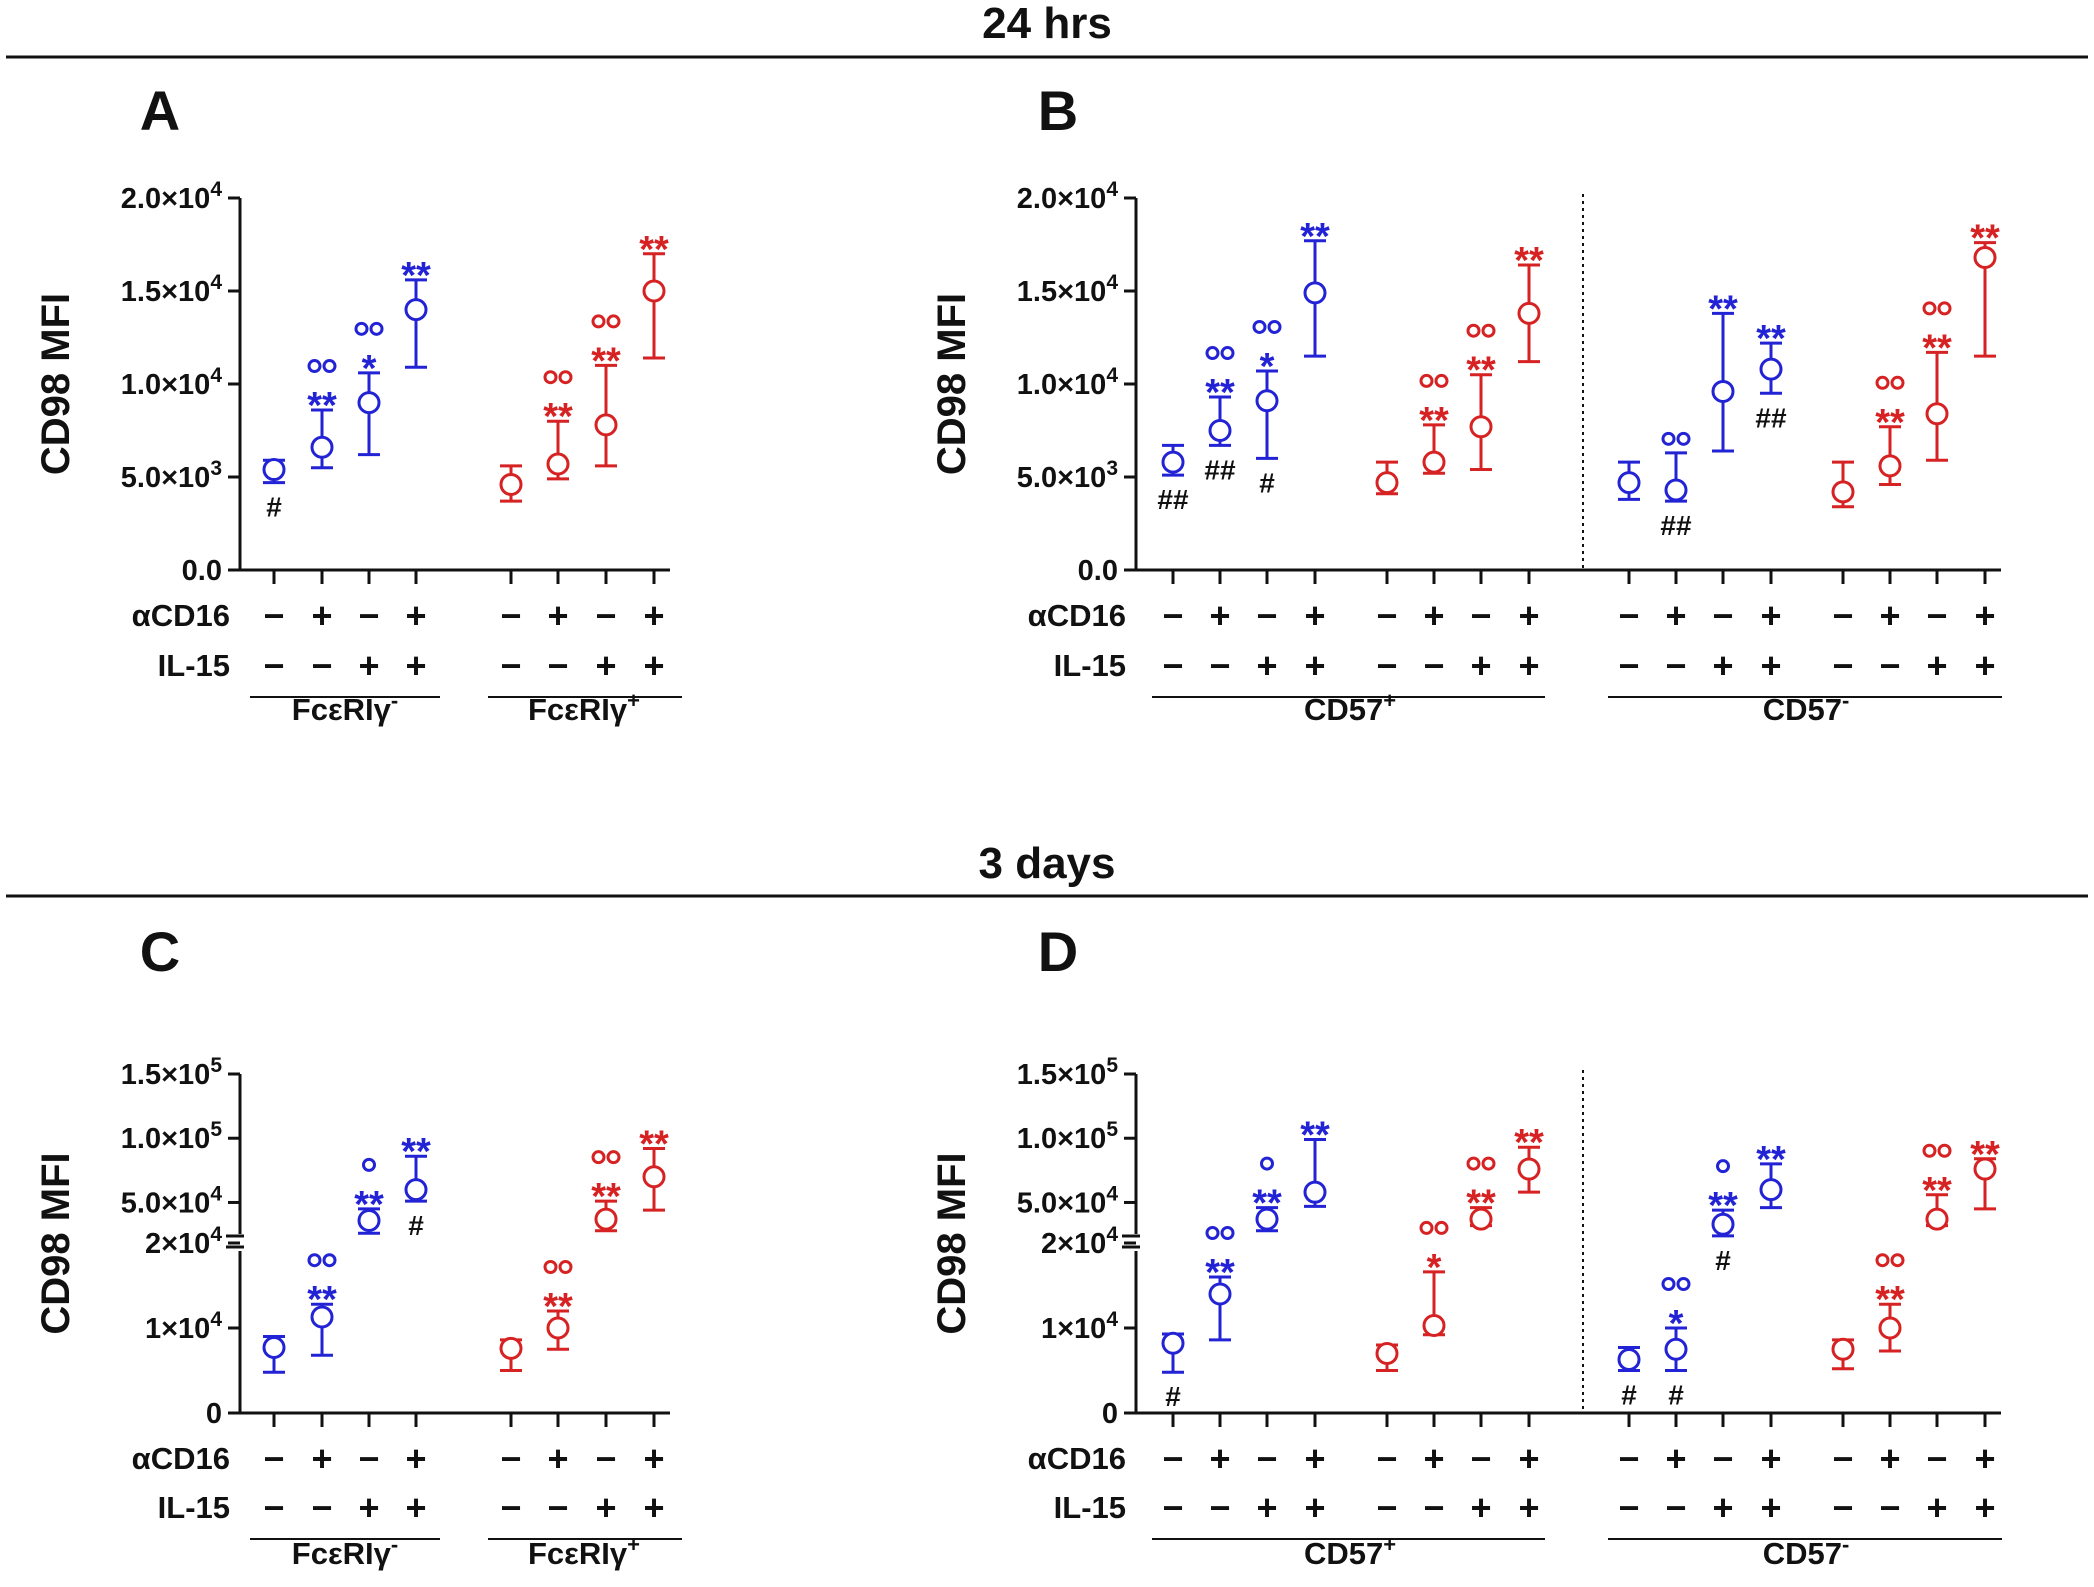 The image size is (2094, 1587). I want to click on y-tick-label: 5.0×10⁴, so click(172, 1200).